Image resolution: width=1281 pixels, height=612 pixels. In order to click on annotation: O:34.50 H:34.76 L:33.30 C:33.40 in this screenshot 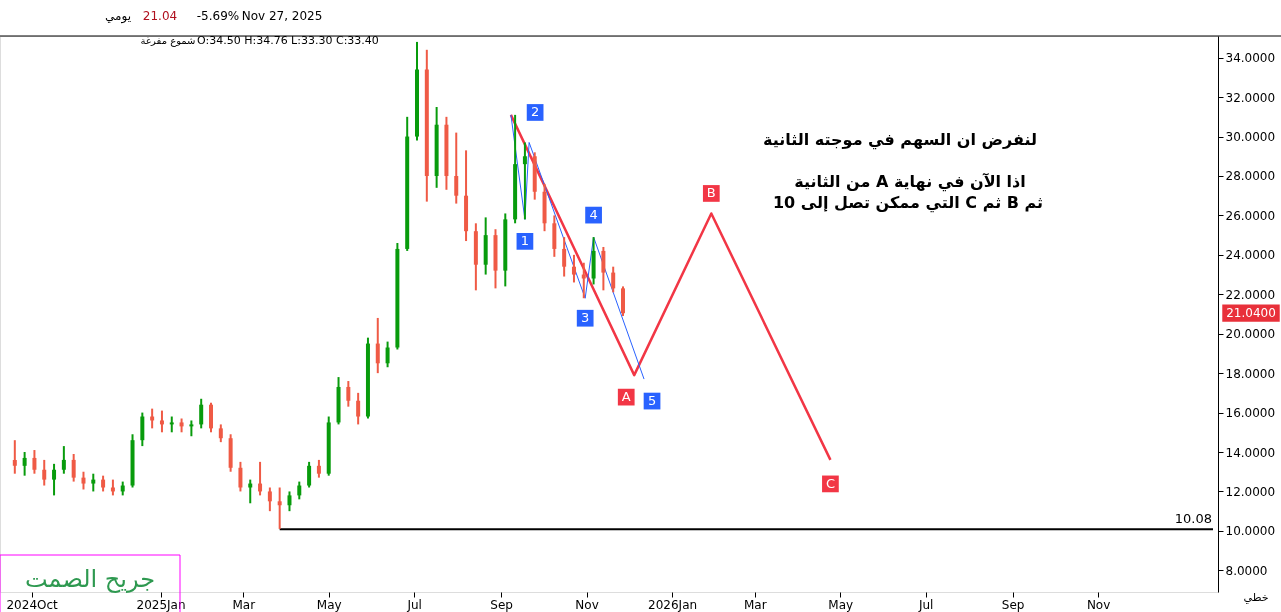, I will do `click(288, 40)`.